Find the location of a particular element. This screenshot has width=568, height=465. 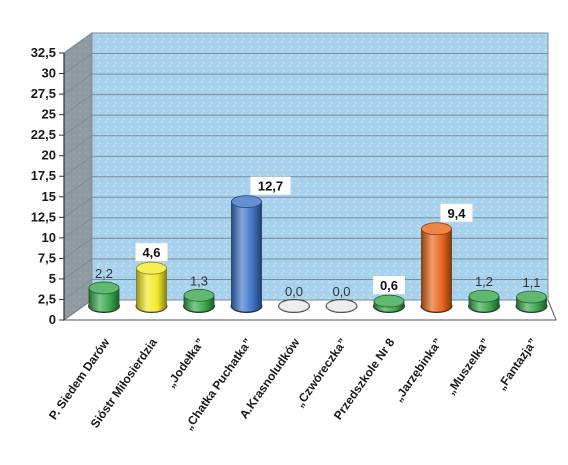

data-label: 1,3 is located at coordinates (199, 280).